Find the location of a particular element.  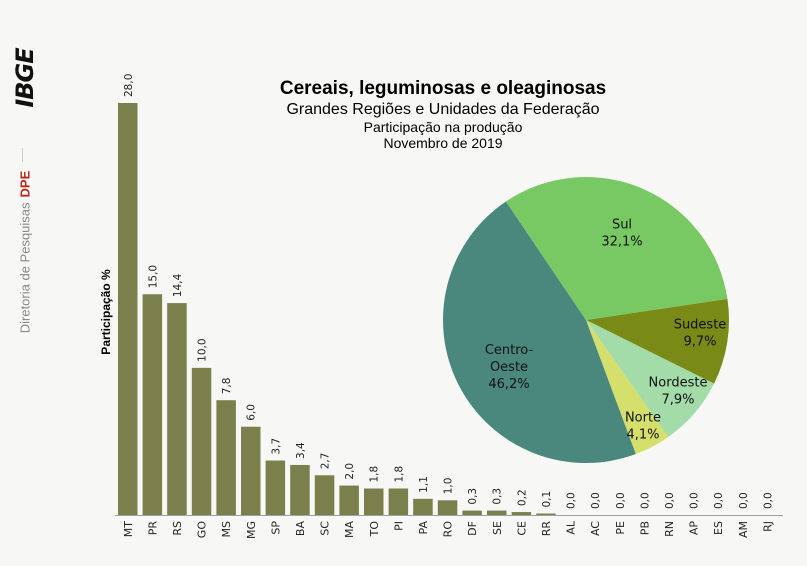

chart-subtitle: Grandes Regiões e Unidades da Federação is located at coordinates (442, 109).